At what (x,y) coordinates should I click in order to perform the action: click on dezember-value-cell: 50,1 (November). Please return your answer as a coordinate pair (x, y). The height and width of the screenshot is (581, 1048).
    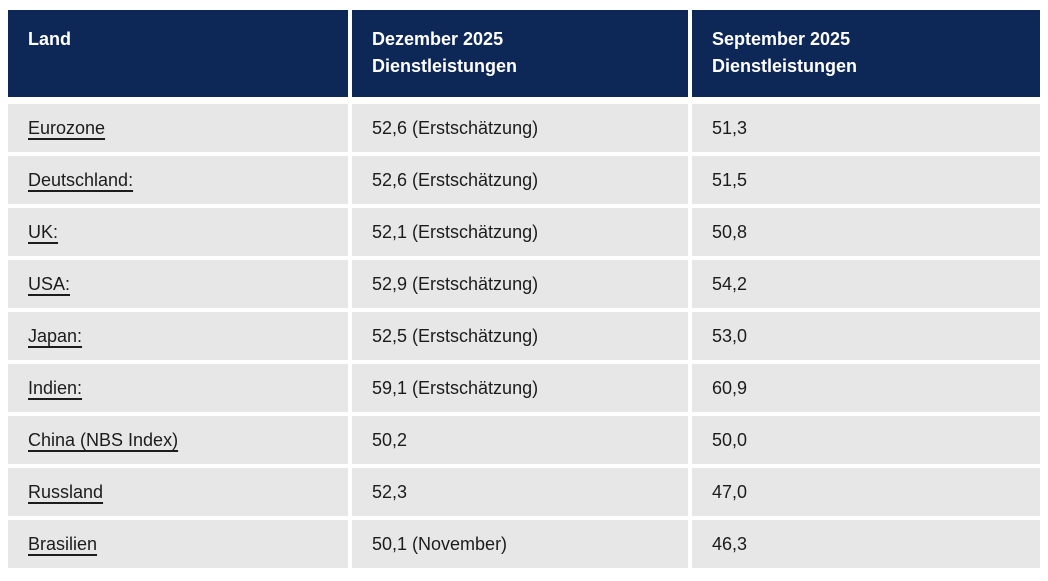
    Looking at the image, I should click on (520, 544).